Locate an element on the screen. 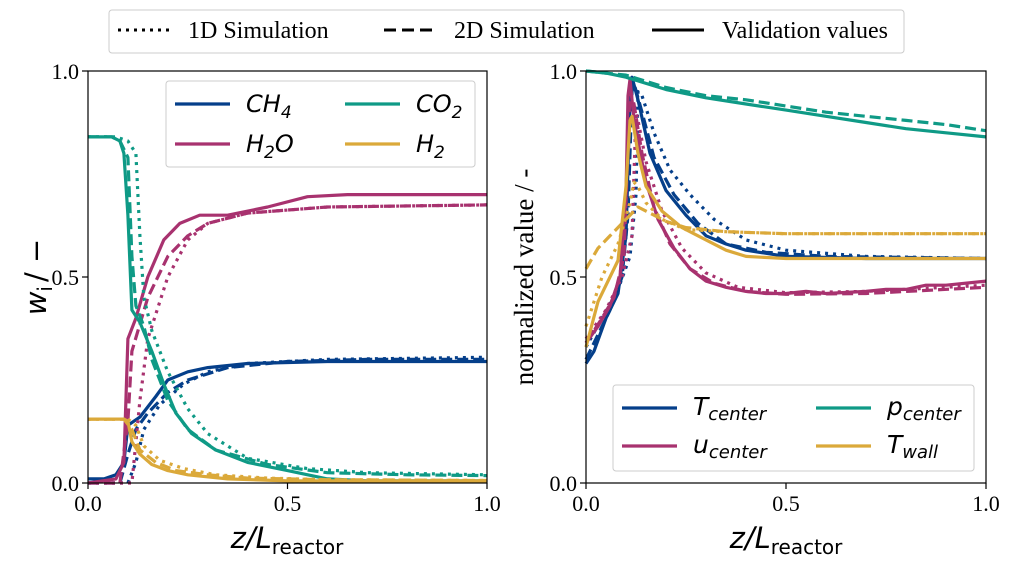  left-legend-ch4-sub: 4 is located at coordinates (286, 113).